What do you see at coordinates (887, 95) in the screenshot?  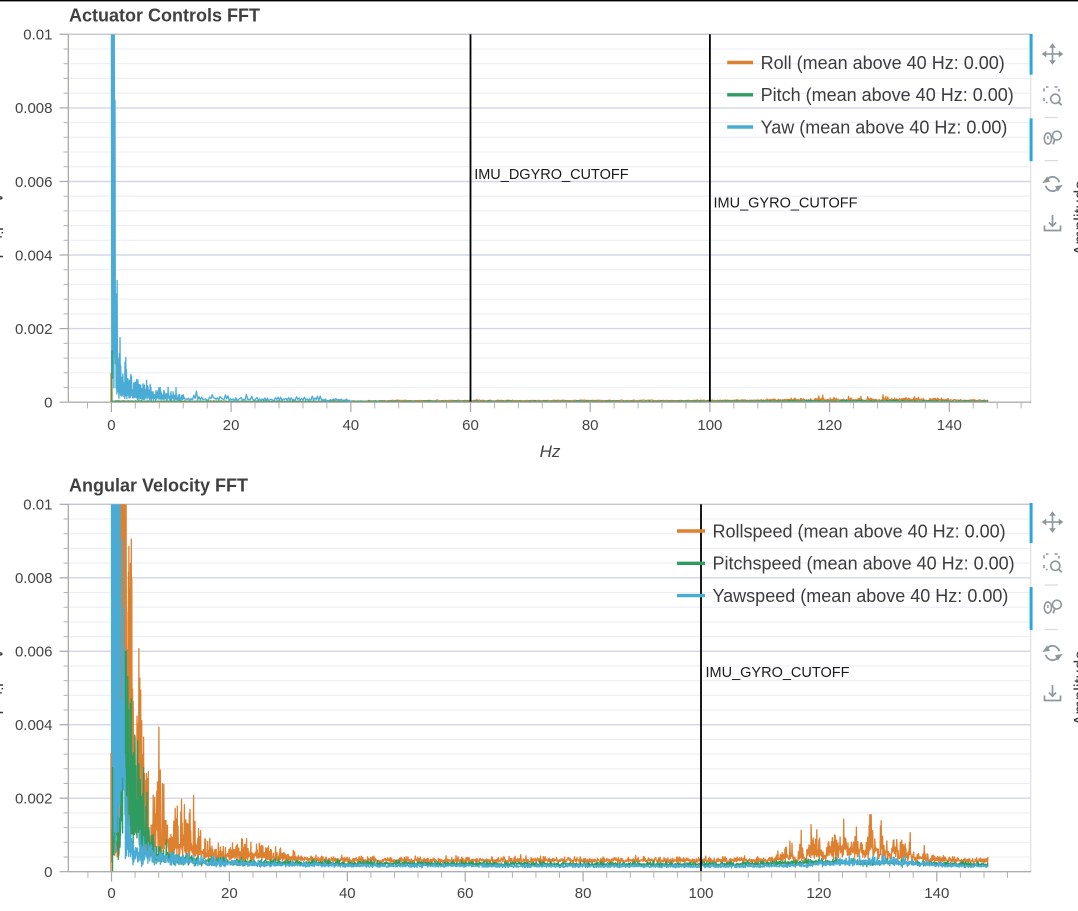 I see `svg-text: Pitch (mean above 40 Hz: 0.00)` at bounding box center [887, 95].